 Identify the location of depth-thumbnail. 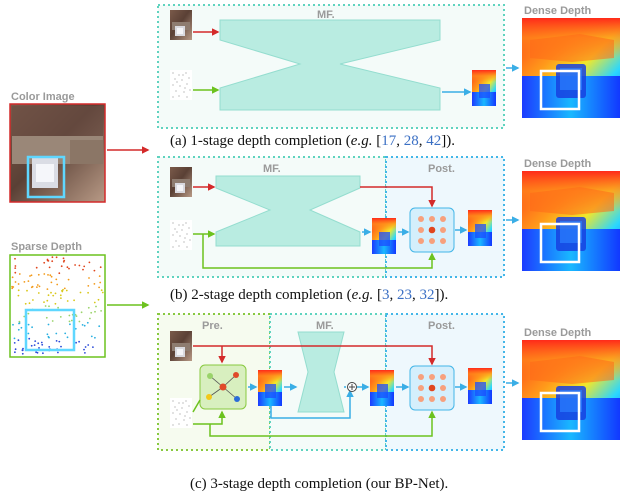
(382, 388).